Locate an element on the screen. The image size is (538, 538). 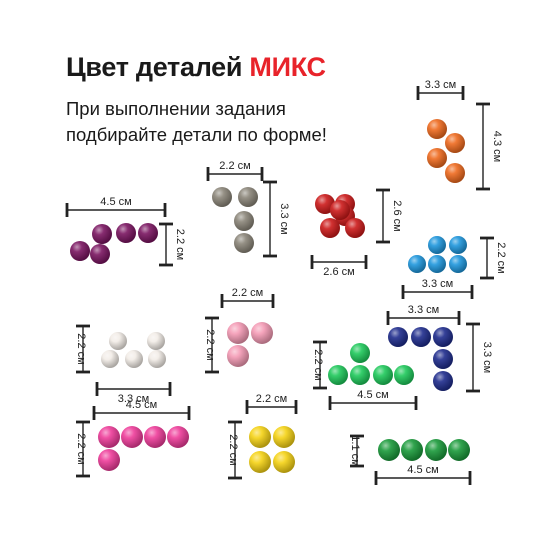
piece-orange is located at coordinates (446, 151).